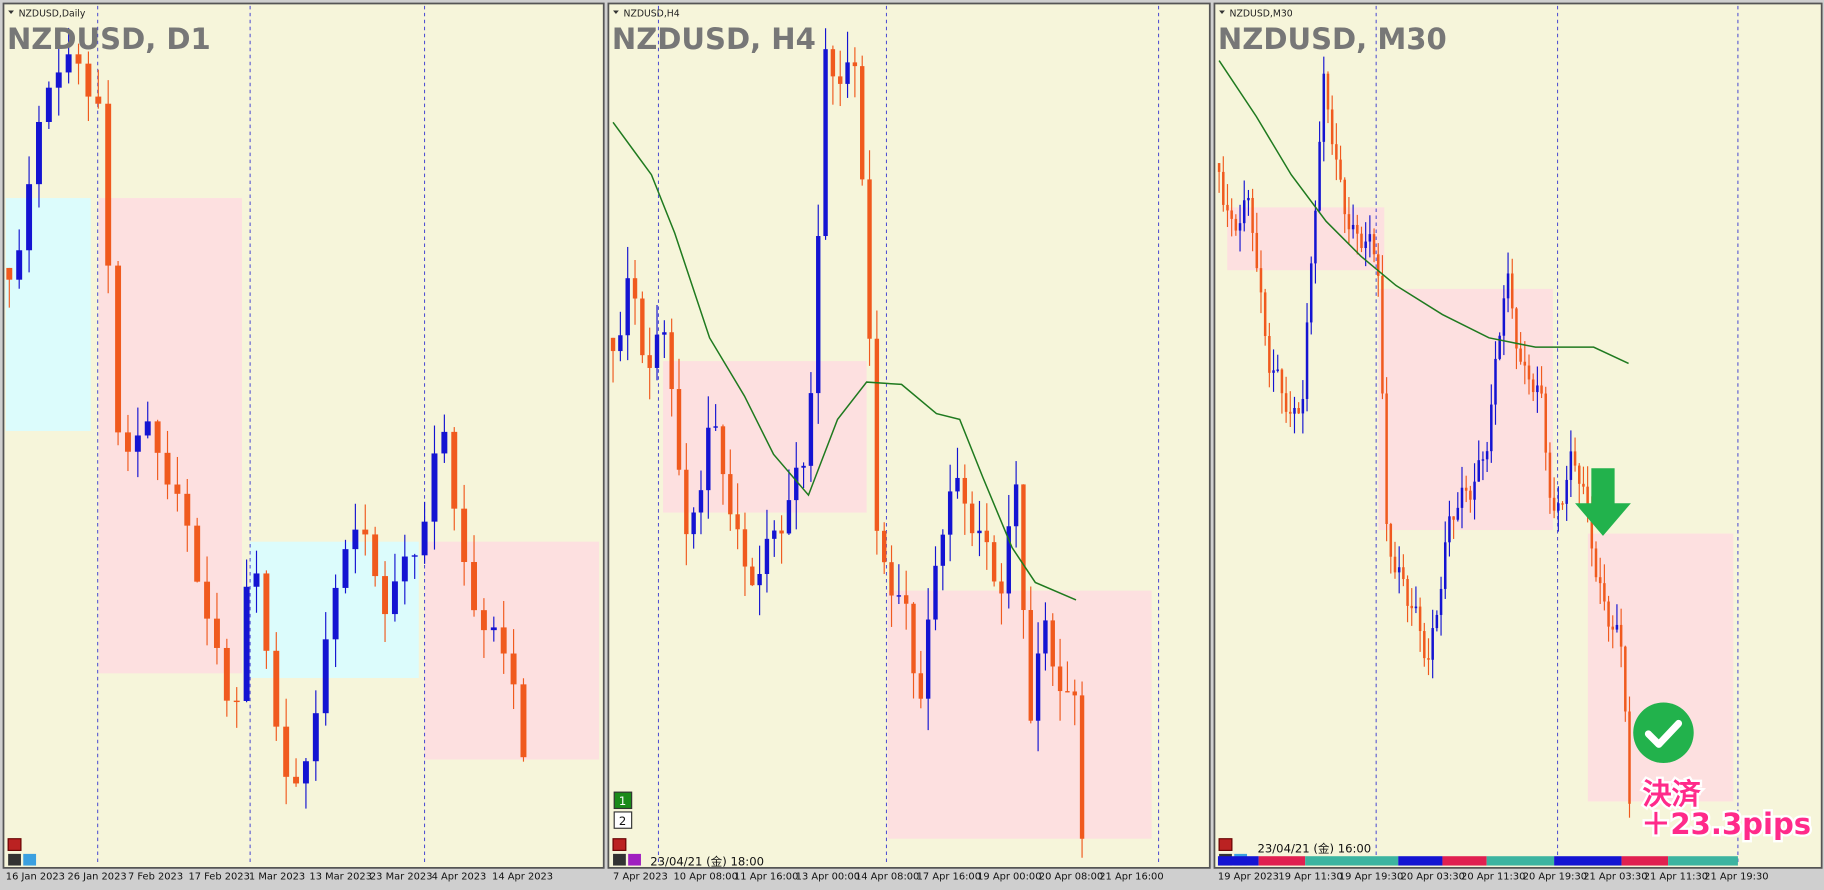 This screenshot has height=890, width=1824. What do you see at coordinates (522, 877) in the screenshot?
I see `x-axis-label: 14 Apr 2023` at bounding box center [522, 877].